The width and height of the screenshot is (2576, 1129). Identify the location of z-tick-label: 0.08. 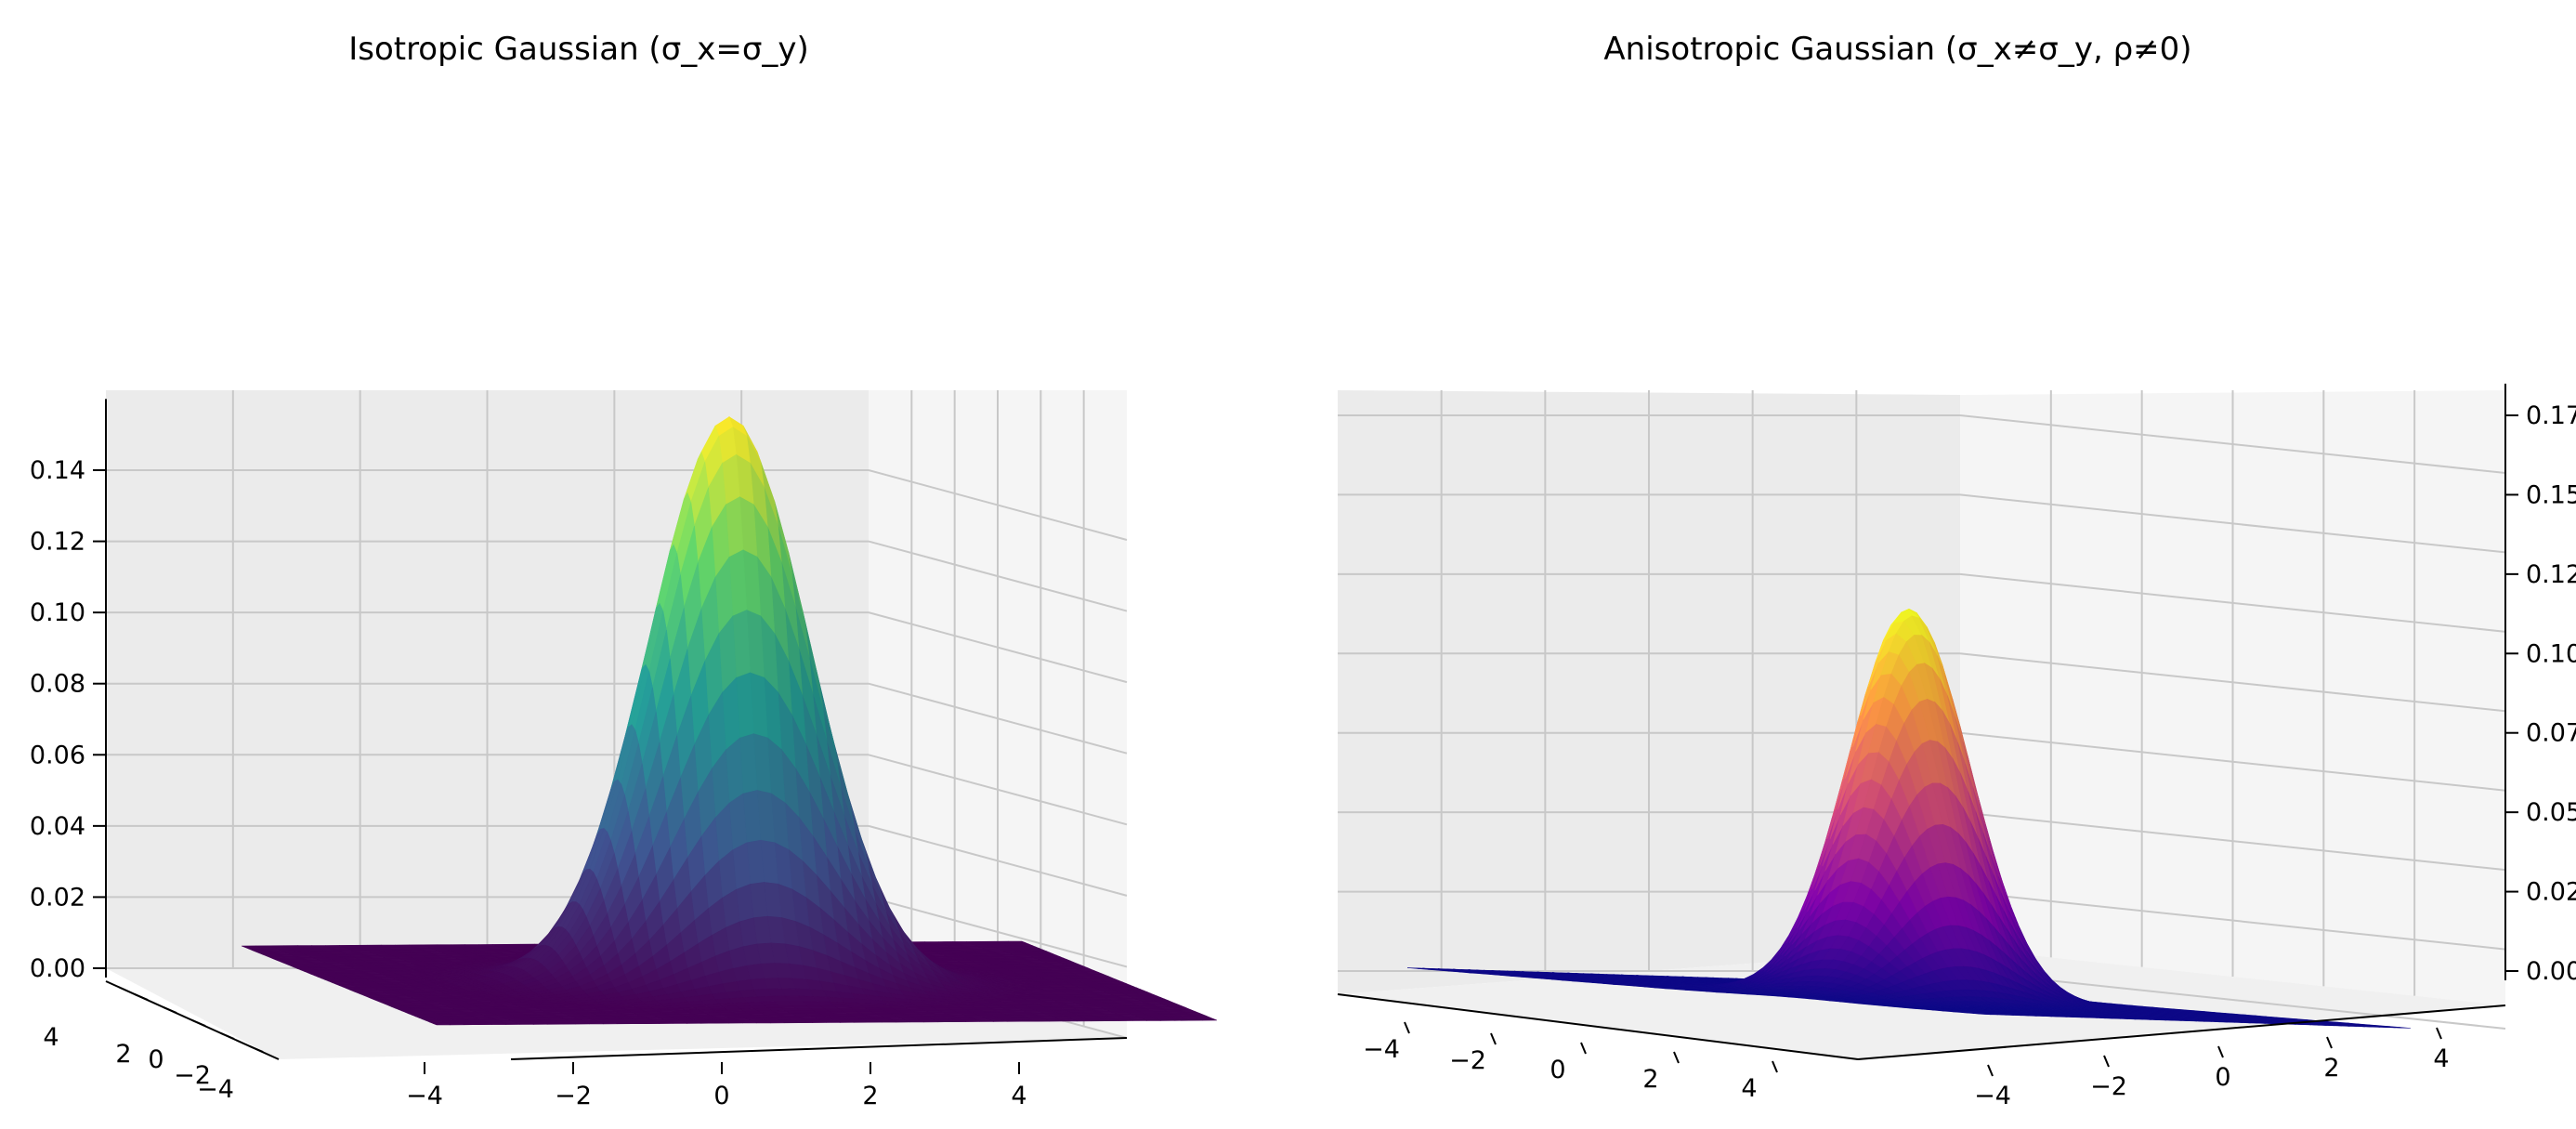
(58, 684).